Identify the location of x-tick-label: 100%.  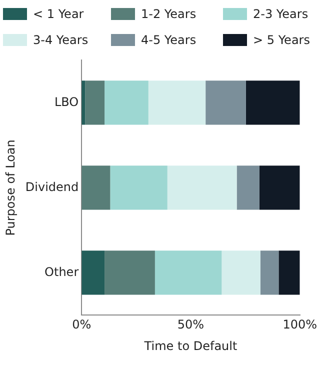
(300, 325).